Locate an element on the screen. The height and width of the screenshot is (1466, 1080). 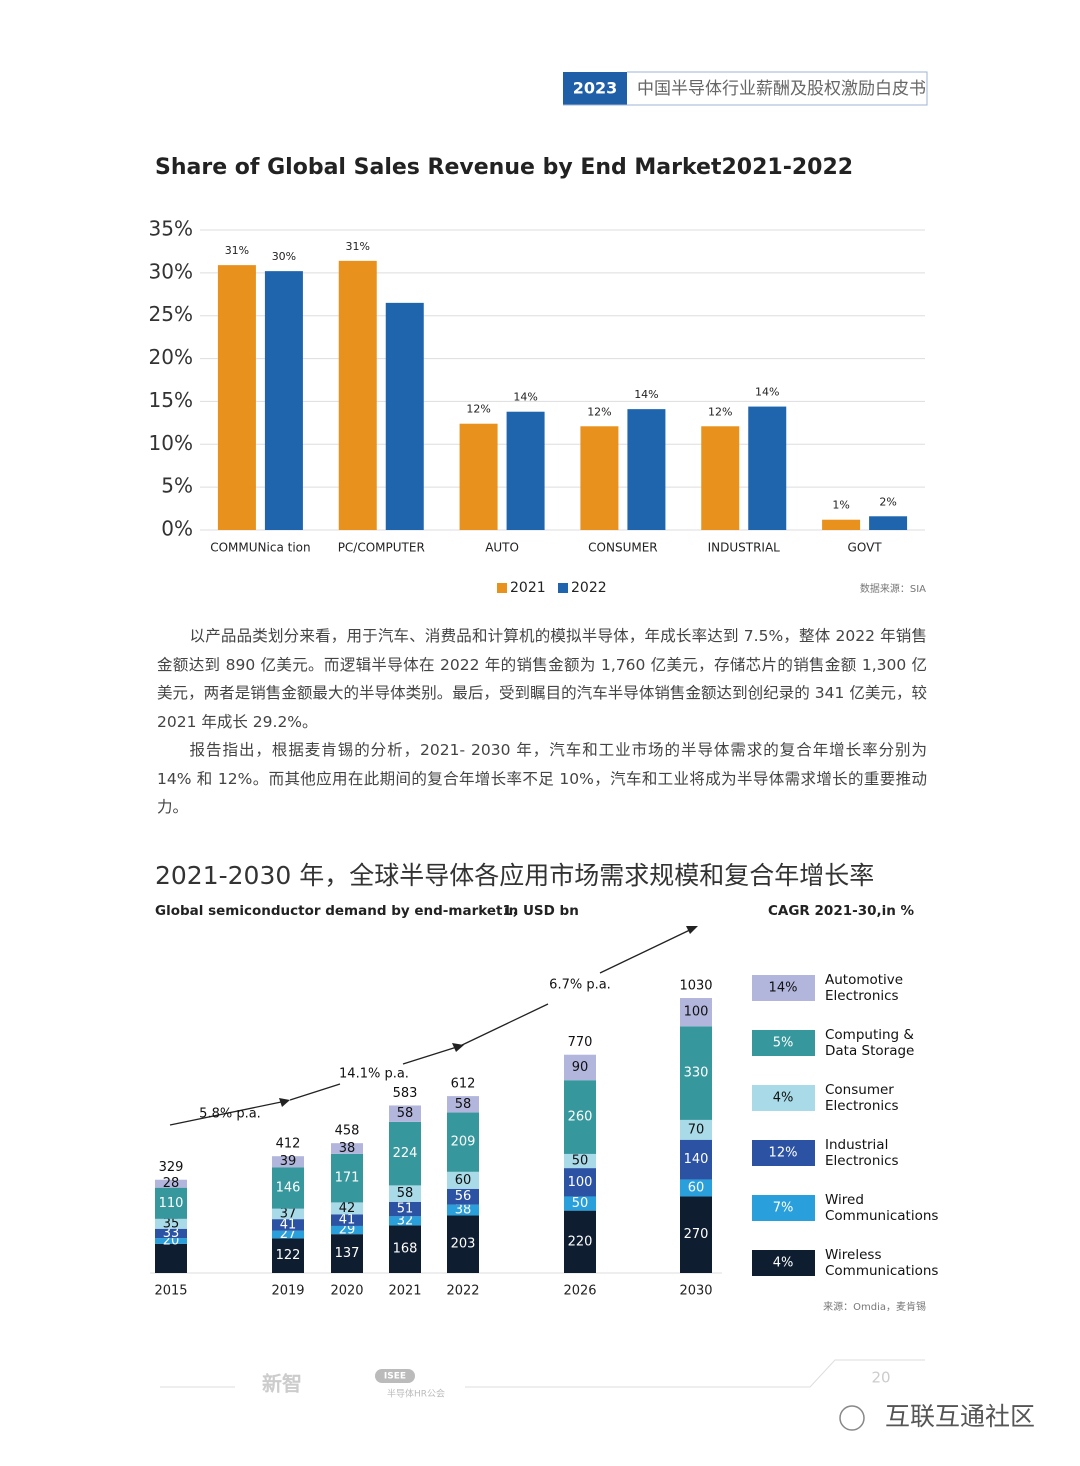
segment-label: 90 is located at coordinates (580, 1067).